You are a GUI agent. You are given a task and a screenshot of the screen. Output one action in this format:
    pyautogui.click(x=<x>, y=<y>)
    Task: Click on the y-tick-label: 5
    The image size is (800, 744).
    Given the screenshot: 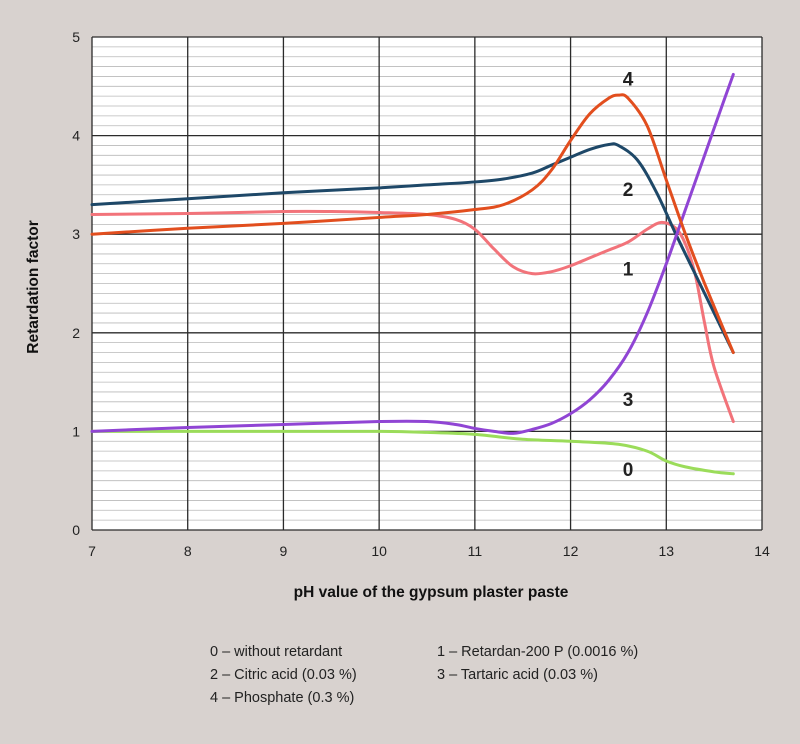 What is the action you would take?
    pyautogui.click(x=76, y=37)
    